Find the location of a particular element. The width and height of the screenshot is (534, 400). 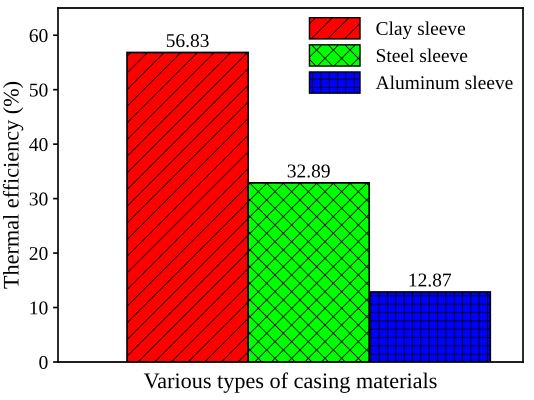

legend-label: Steel sleeve is located at coordinates (422, 55).